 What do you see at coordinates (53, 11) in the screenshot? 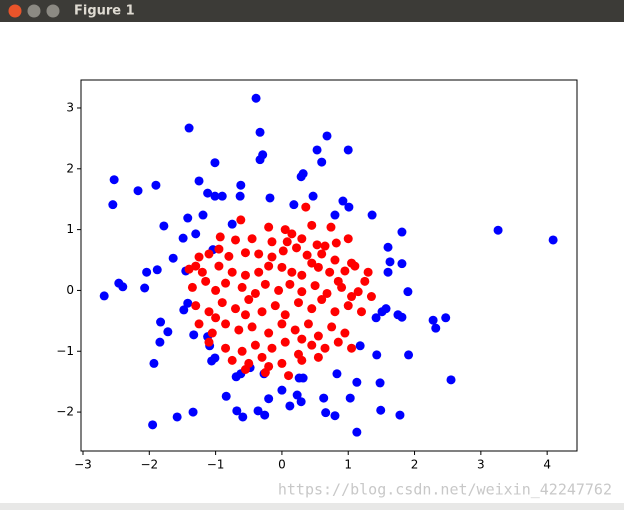
I see `maximize-button` at bounding box center [53, 11].